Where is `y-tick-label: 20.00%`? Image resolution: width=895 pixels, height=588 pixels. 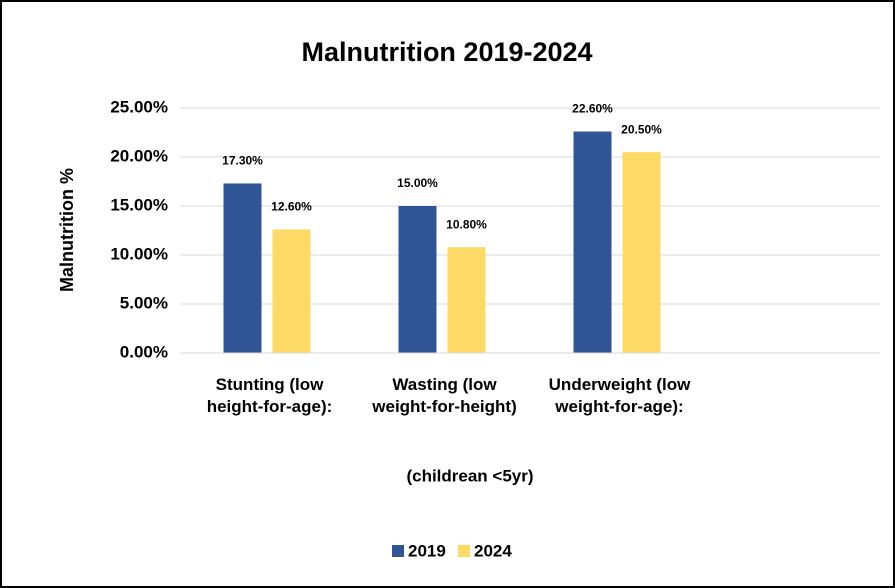
y-tick-label: 20.00% is located at coordinates (139, 155).